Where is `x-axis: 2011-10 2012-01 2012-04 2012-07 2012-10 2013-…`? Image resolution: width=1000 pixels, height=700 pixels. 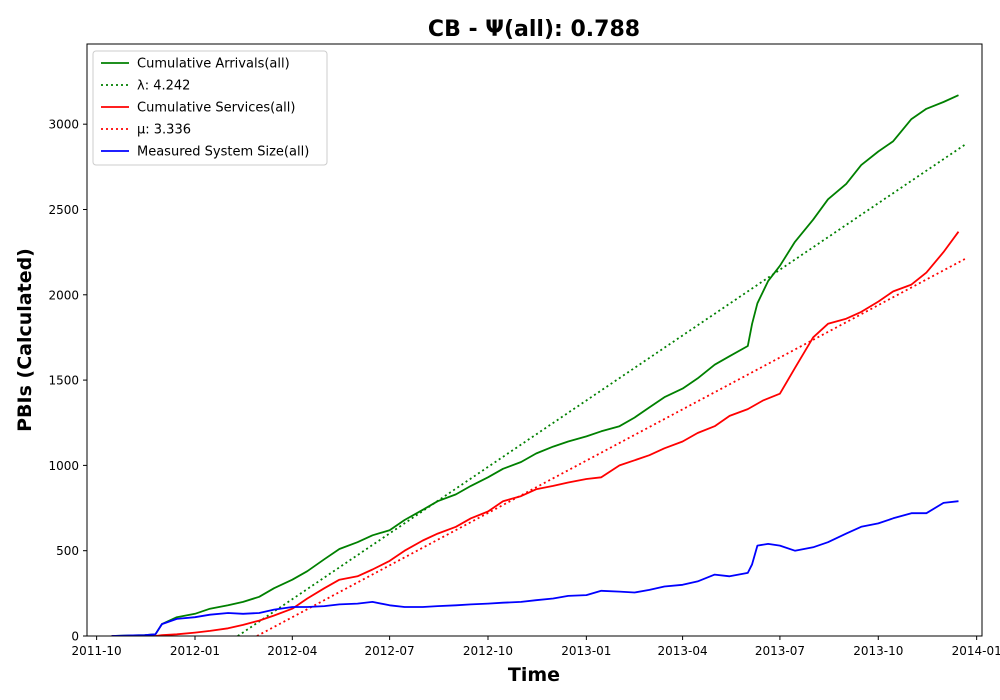
x-axis: 2011-10 2012-01 2012-04 2012-07 2012-10 2013-… is located at coordinates (536, 647).